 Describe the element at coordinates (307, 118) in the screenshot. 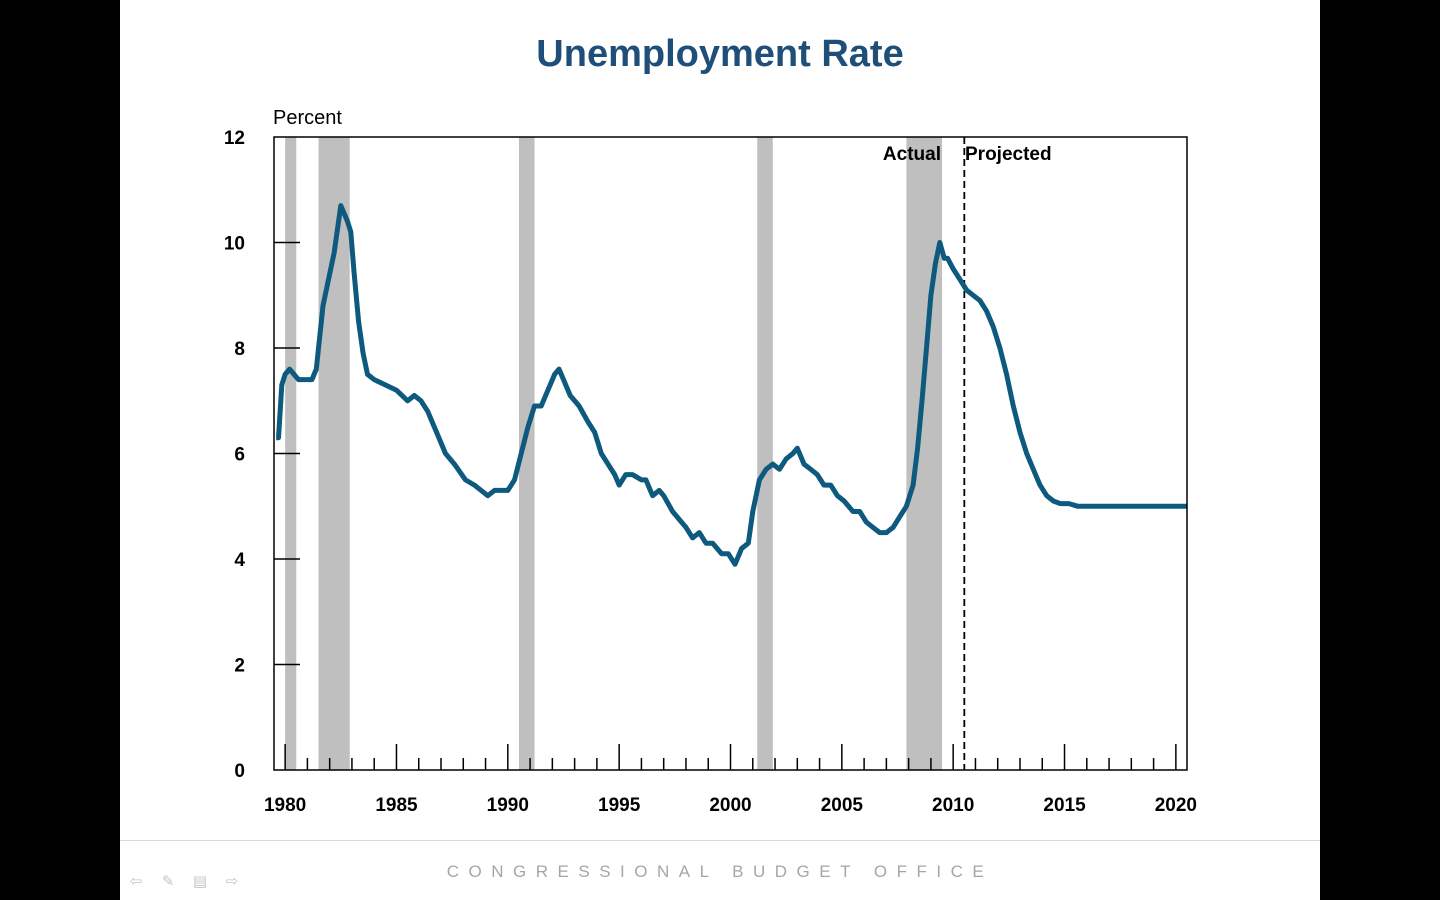

I see `y-axis-label: Percent` at that location.